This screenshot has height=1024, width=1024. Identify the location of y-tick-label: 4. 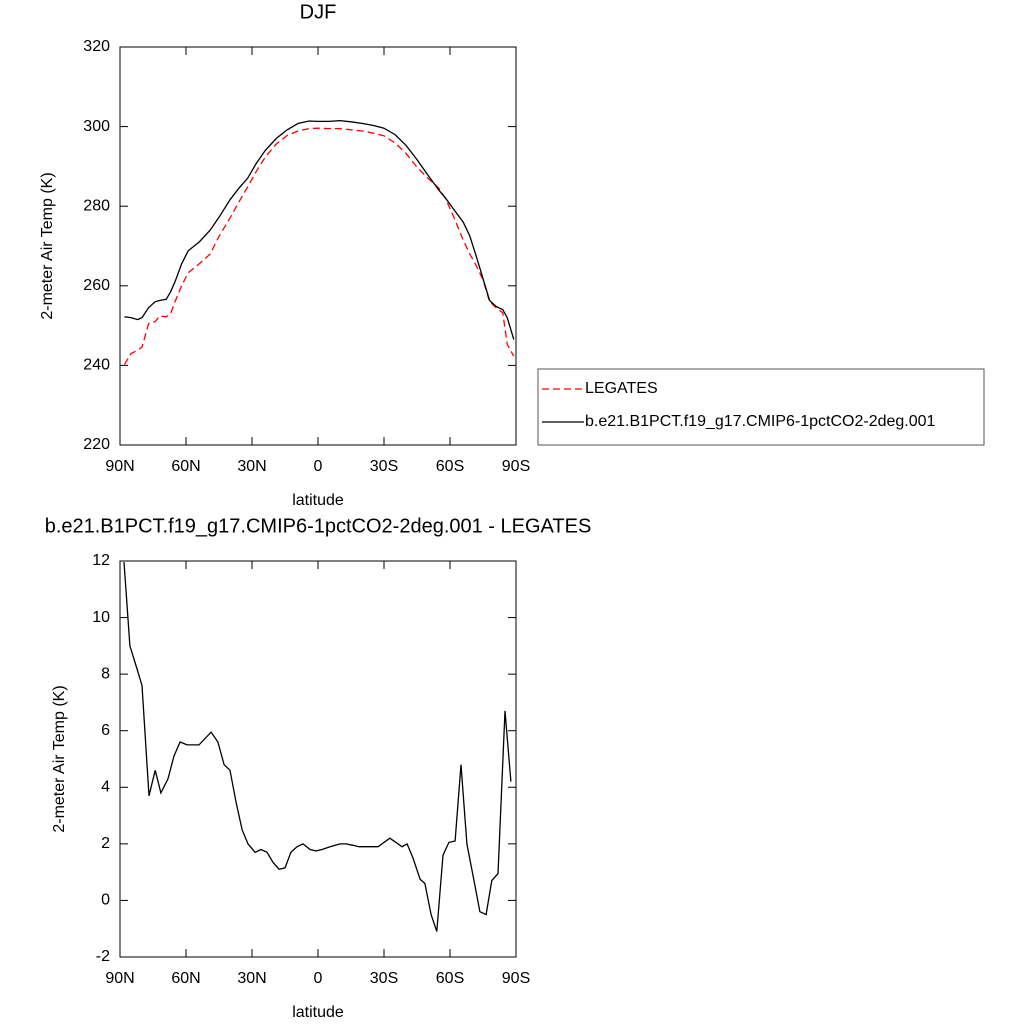
(105, 787).